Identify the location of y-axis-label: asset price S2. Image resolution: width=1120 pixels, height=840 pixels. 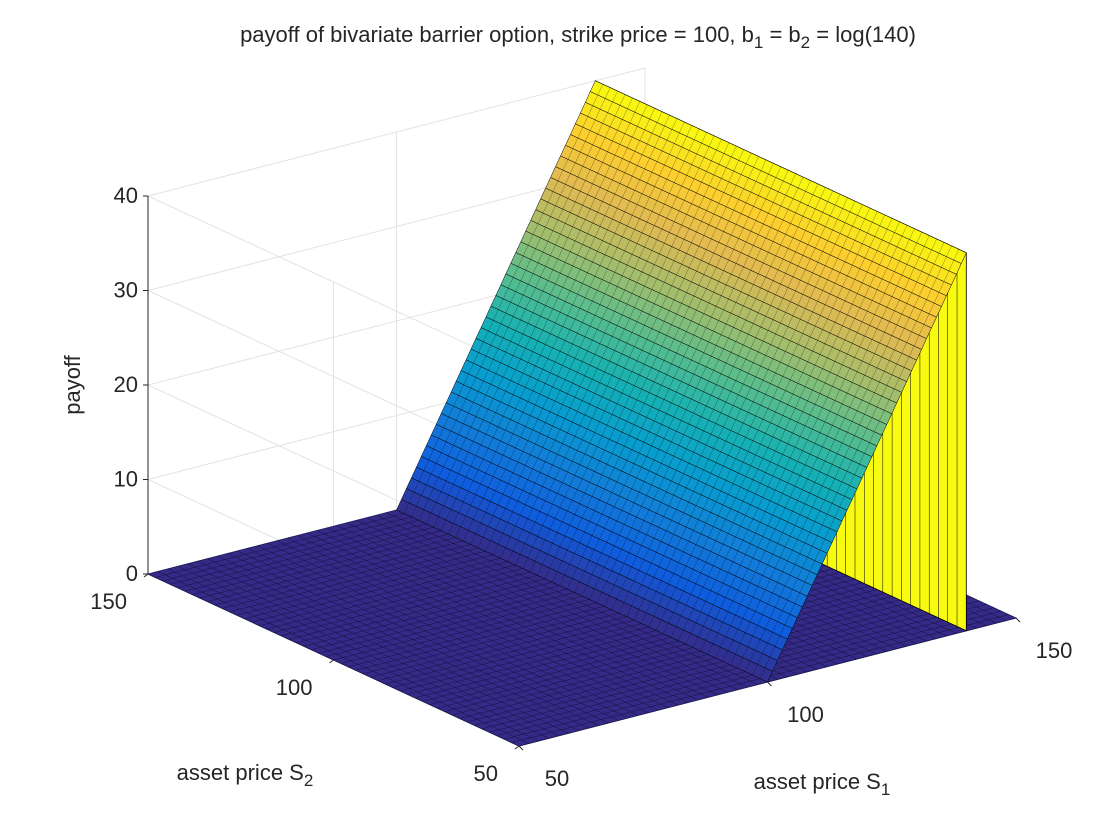
(245, 775).